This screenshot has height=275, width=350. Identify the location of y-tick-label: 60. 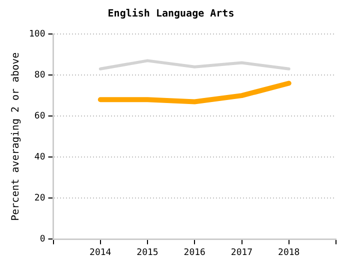
(40, 116).